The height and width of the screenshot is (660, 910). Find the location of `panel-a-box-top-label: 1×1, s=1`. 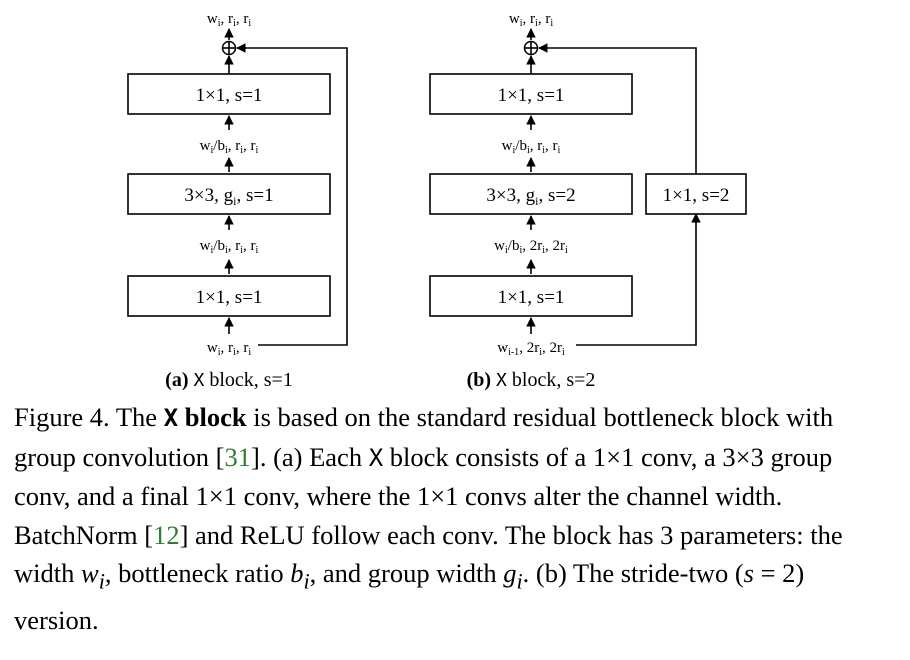

panel-a-box-top-label: 1×1, s=1 is located at coordinates (229, 95).